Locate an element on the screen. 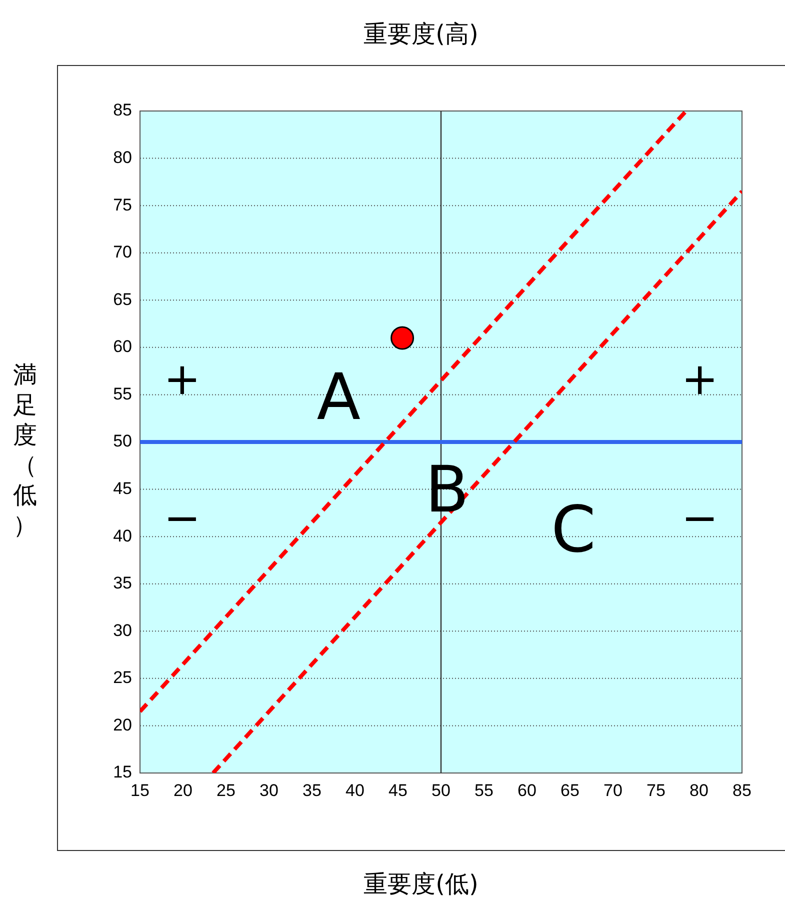 The image size is (785, 897). y-tick-label: 75 is located at coordinates (122, 204).